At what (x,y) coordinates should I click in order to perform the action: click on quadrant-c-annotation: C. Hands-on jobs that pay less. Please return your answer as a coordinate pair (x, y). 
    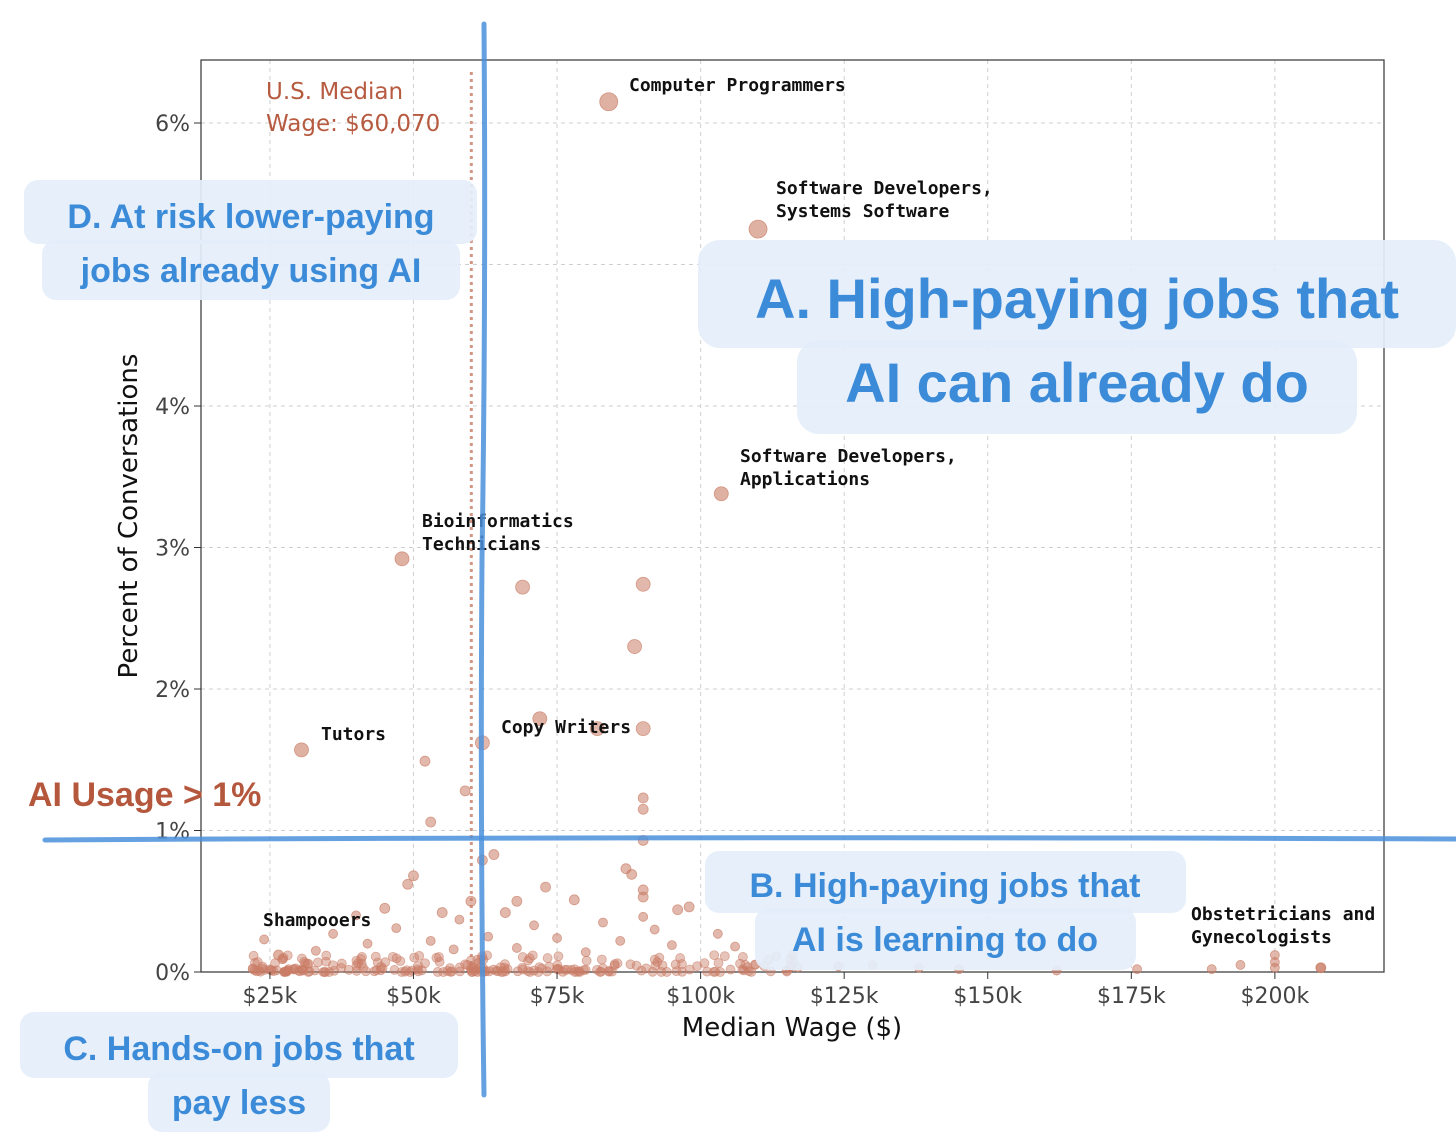
    Looking at the image, I should click on (239, 1072).